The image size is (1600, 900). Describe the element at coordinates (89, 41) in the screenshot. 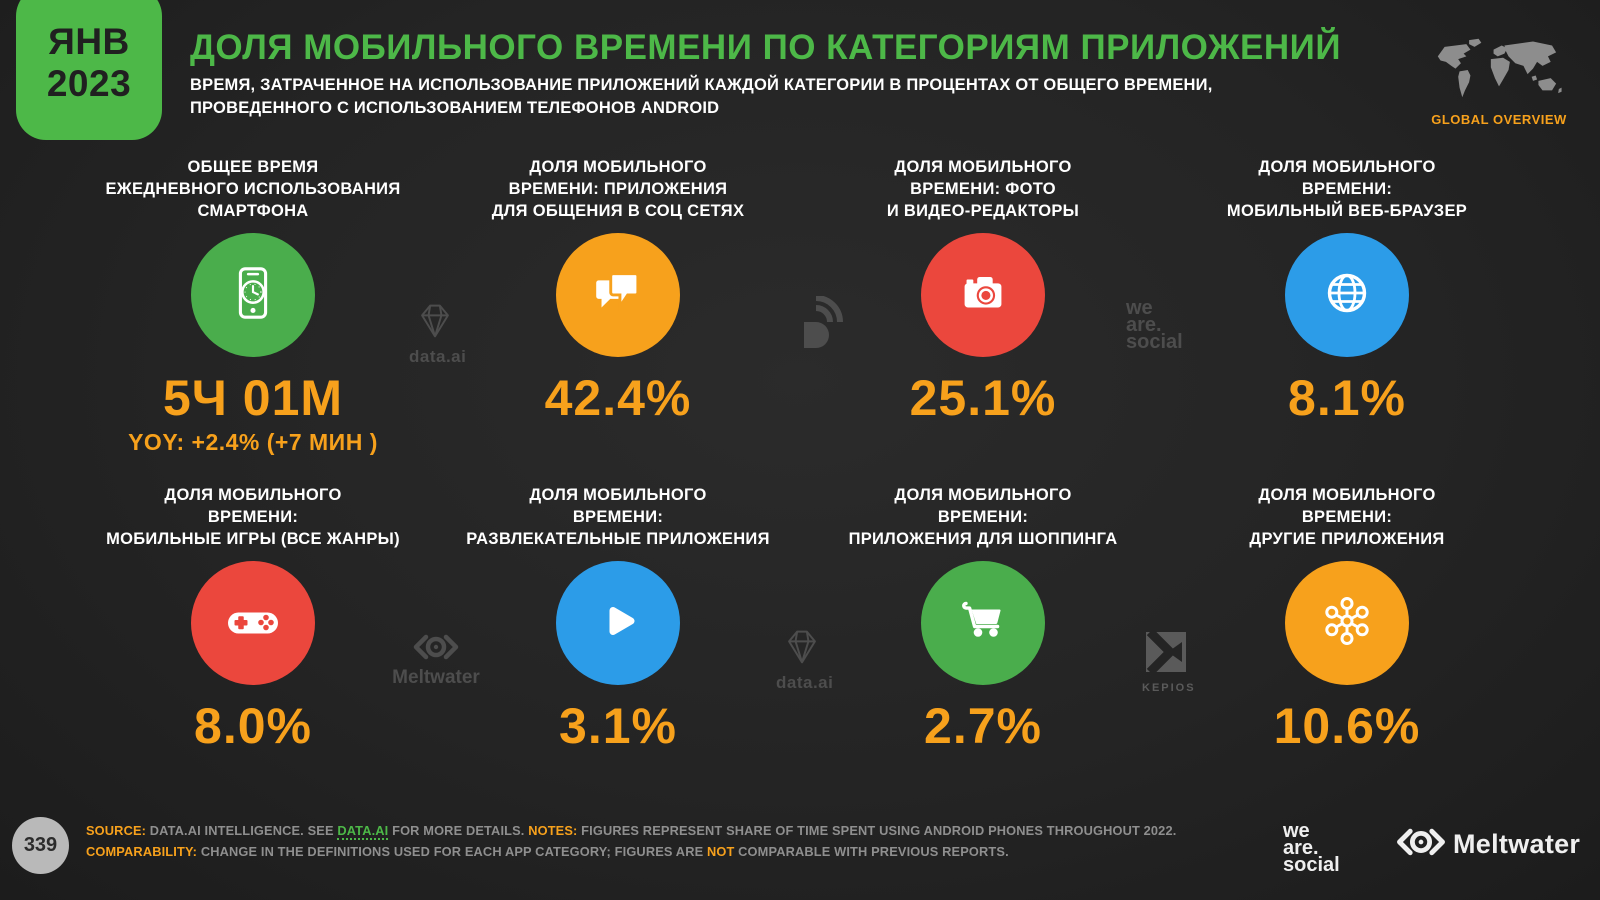

I see `date-badge-month: ЯНВ` at that location.